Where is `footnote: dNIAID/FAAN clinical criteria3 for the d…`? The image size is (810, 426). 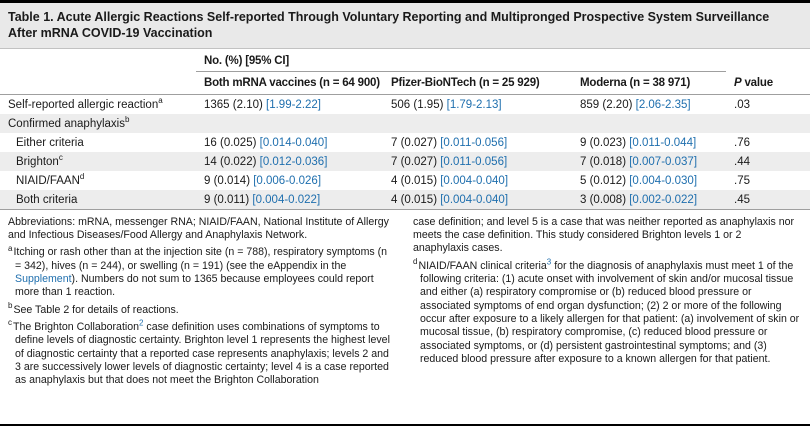 footnote: dNIAID/FAAN clinical criteria3 for the d… is located at coordinates (606, 312).